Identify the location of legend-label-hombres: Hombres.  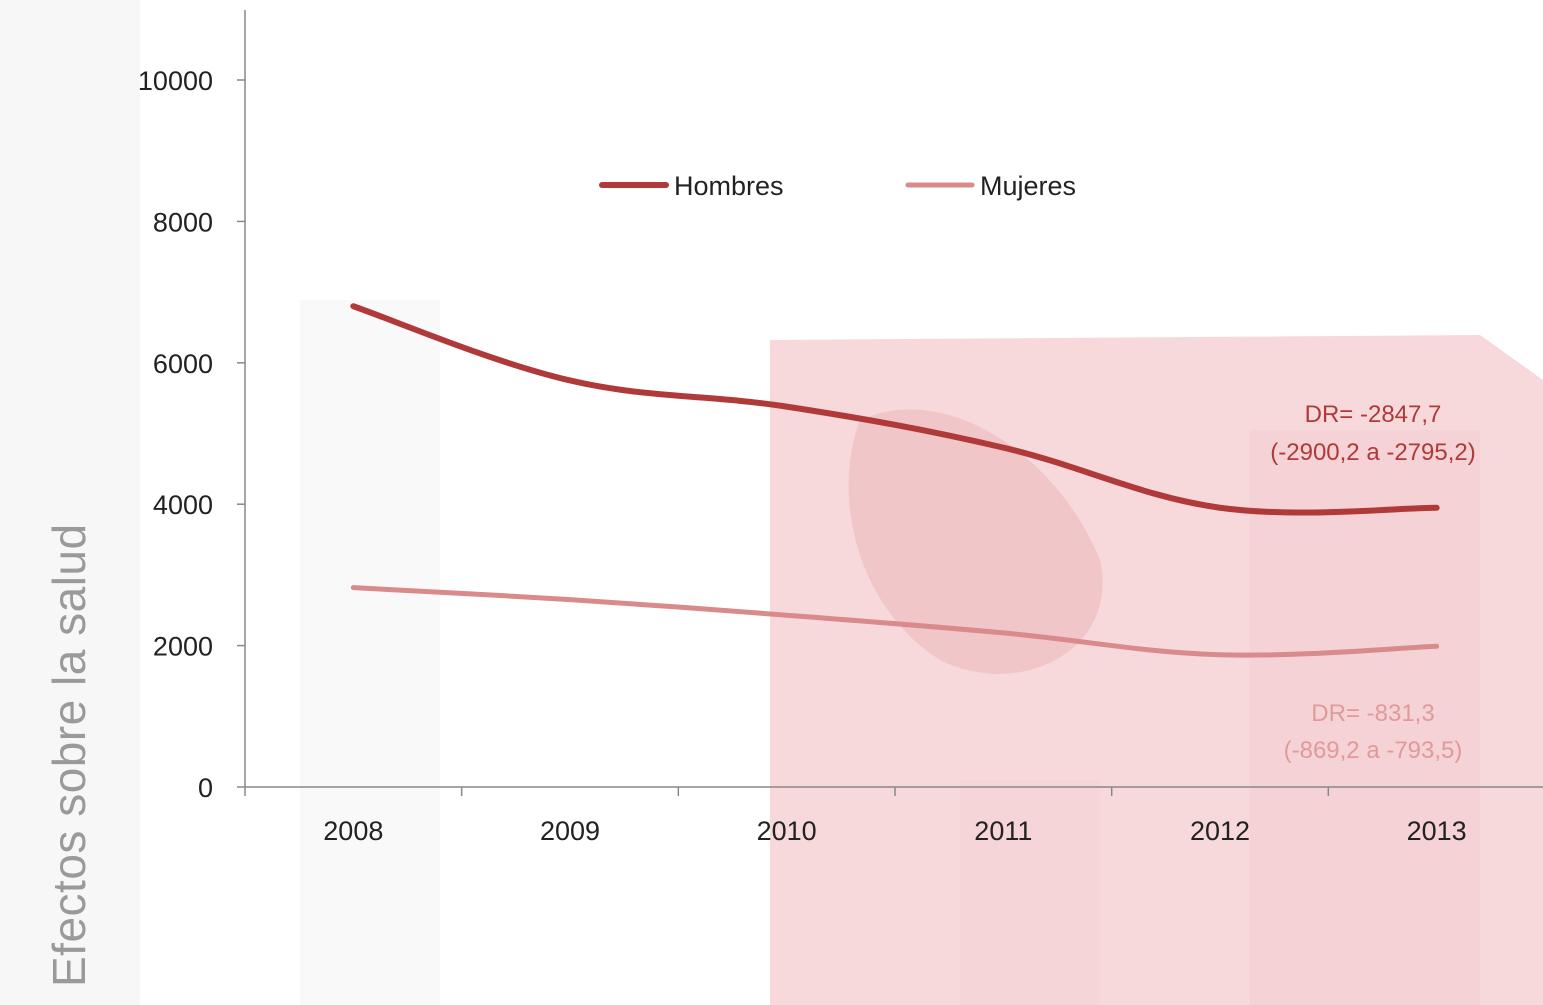
(729, 186).